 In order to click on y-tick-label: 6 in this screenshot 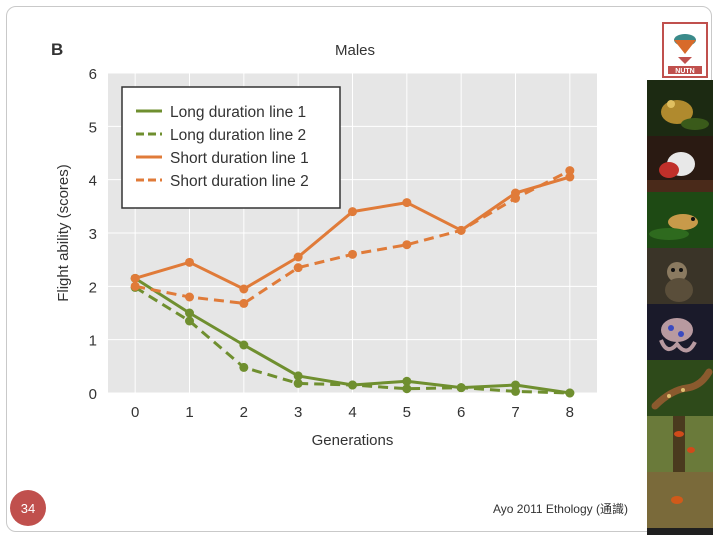, I will do `click(93, 74)`.